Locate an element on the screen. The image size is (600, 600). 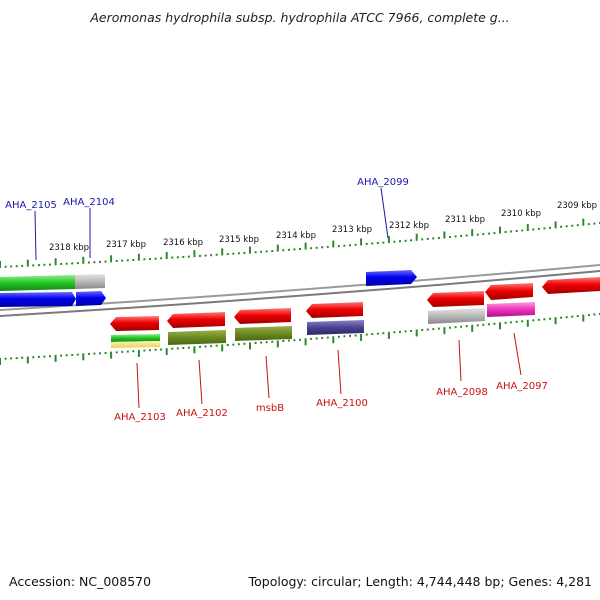
gene-feature-aha-2099 is located at coordinates (391, 278).